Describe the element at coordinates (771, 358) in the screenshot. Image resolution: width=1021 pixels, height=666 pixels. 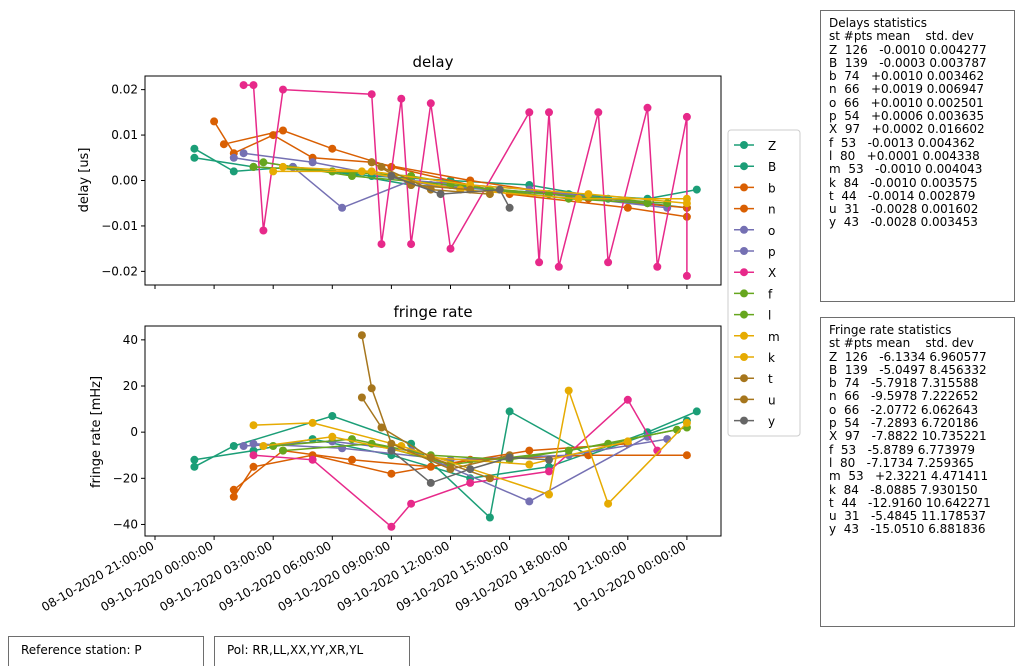
I see `legend-label-k: k` at that location.